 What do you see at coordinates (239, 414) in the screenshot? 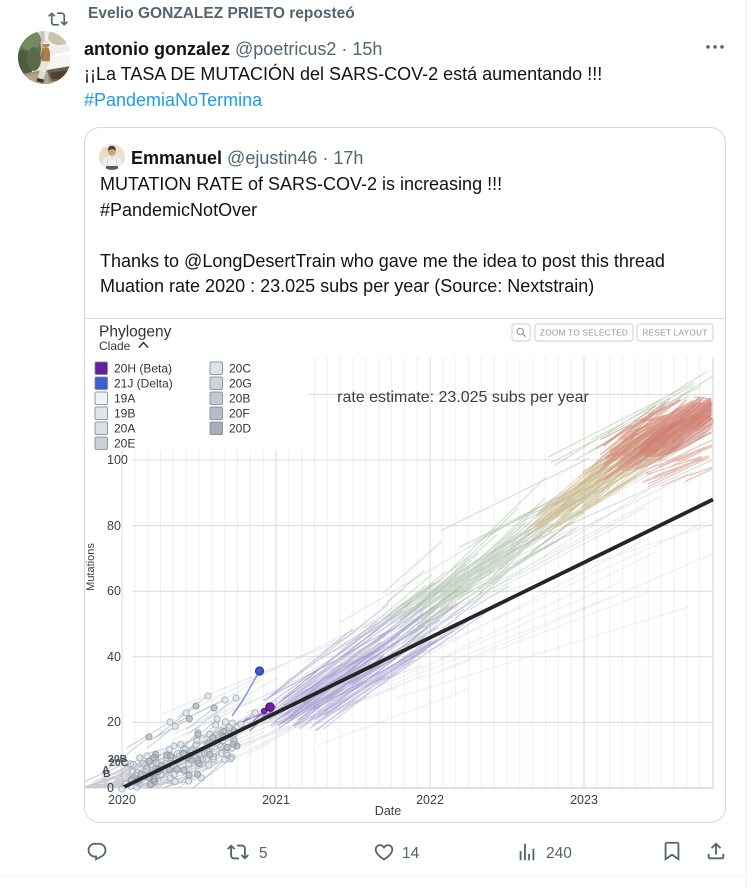
I see `svg-text: 20F` at bounding box center [239, 414].